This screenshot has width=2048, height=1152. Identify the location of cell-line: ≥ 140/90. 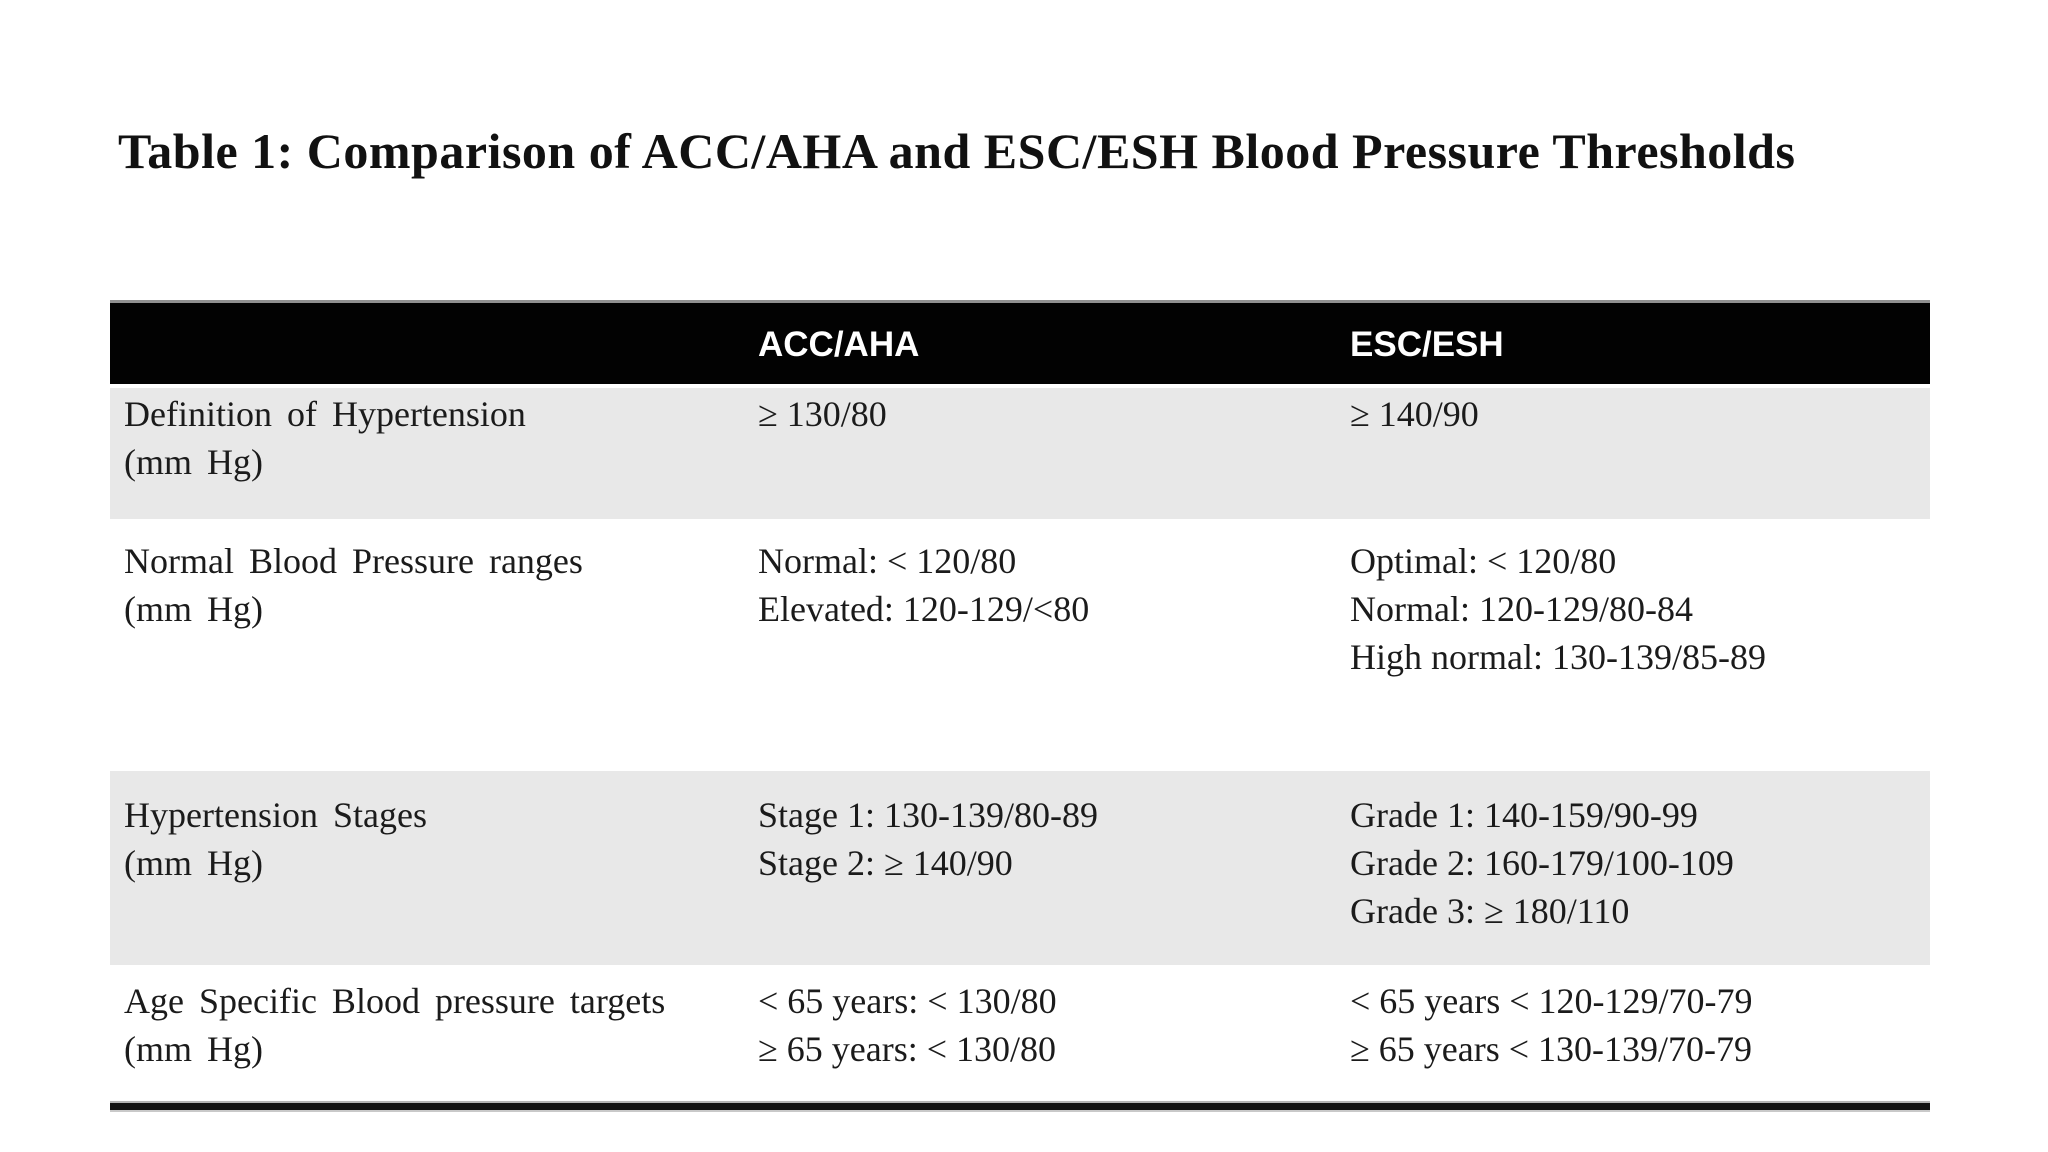
(1414, 414).